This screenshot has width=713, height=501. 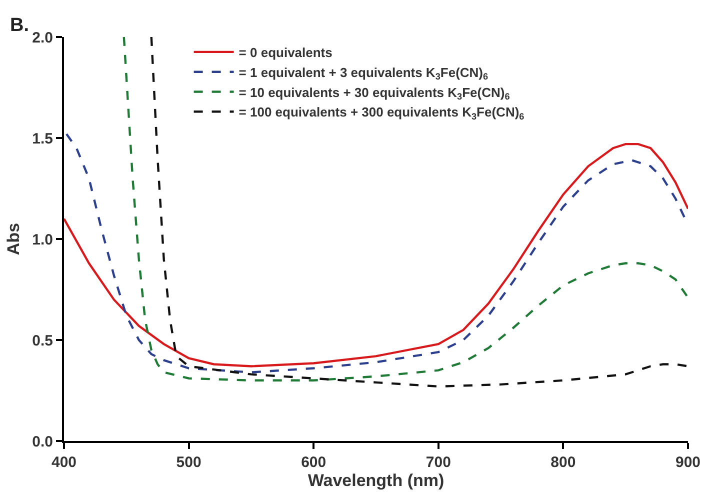 I want to click on y-tick-label: 0.5, so click(x=42, y=341).